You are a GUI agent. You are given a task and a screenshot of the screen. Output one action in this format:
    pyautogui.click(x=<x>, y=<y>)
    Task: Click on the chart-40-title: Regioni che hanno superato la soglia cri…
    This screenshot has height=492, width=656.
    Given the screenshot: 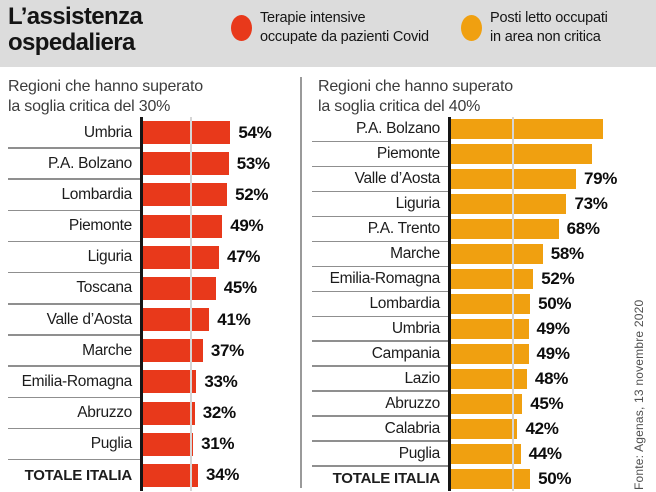 What is the action you would take?
    pyautogui.click(x=415, y=97)
    